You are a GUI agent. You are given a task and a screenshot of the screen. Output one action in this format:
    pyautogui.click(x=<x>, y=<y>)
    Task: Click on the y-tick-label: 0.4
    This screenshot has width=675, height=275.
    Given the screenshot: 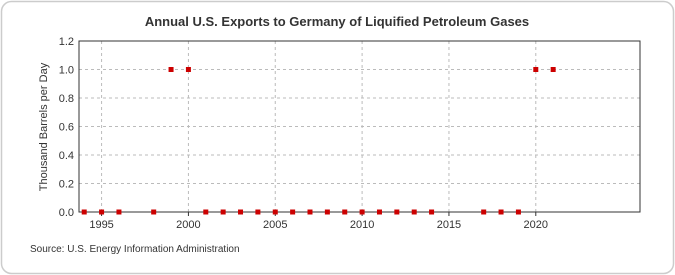 What is the action you would take?
    pyautogui.click(x=66, y=156)
    